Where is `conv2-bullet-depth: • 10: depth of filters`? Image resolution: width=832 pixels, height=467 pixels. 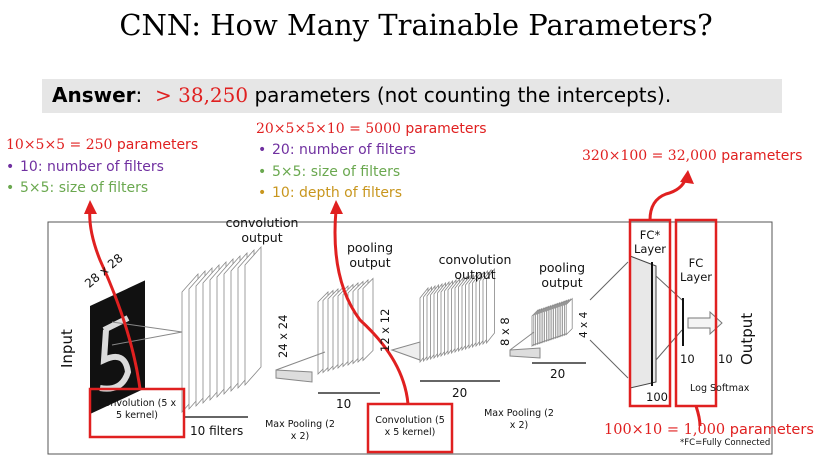 conv2-bullet-depth: • 10: depth of filters is located at coordinates (330, 193).